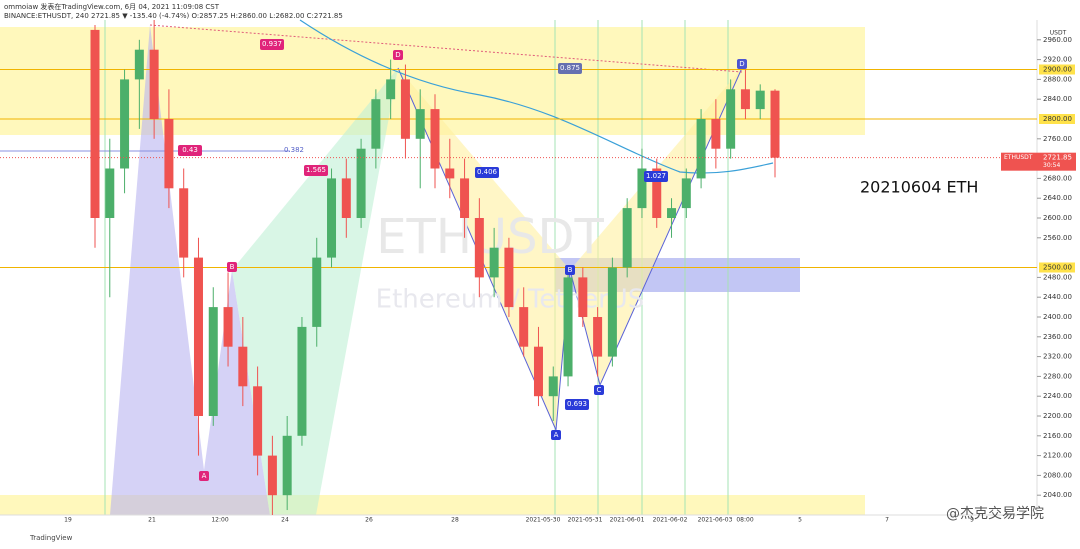 The height and width of the screenshot is (549, 1080). I want to click on level-label: 2800.00, so click(1057, 119).